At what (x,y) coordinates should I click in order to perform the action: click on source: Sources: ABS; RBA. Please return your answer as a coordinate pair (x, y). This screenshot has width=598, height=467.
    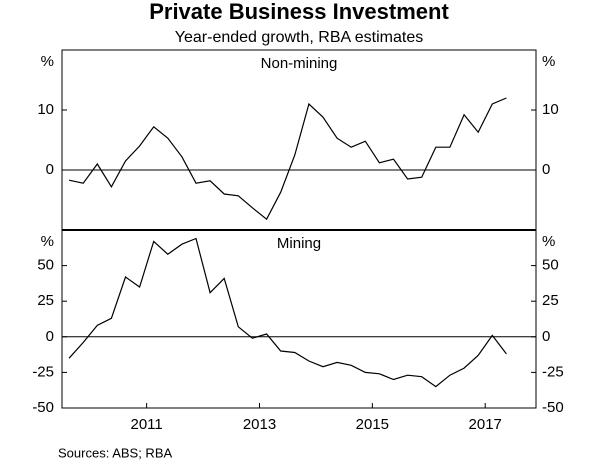
    Looking at the image, I should click on (115, 452).